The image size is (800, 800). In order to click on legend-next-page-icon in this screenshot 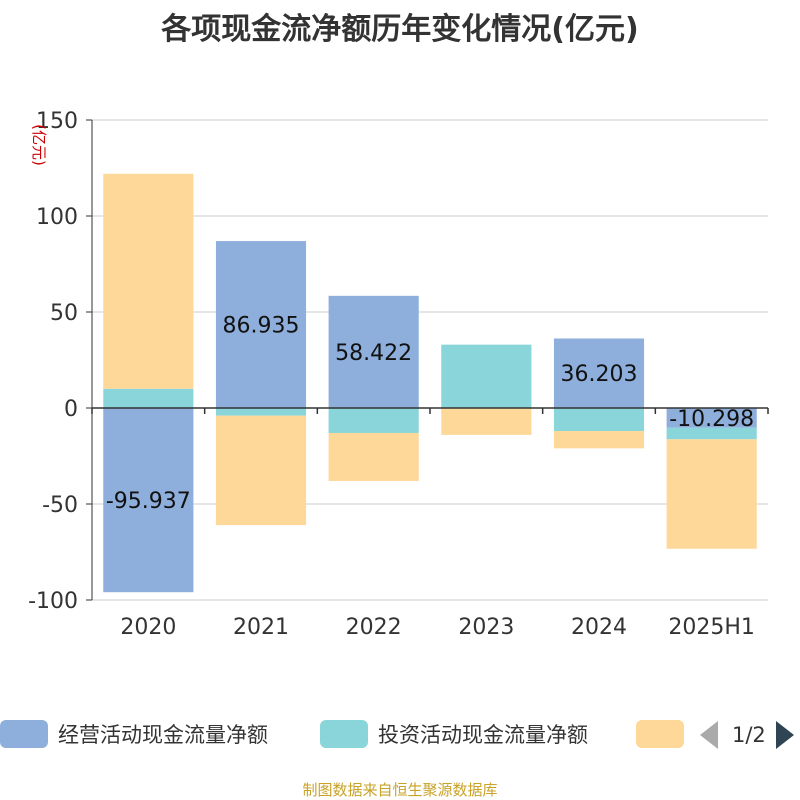, I will do `click(784, 735)`.